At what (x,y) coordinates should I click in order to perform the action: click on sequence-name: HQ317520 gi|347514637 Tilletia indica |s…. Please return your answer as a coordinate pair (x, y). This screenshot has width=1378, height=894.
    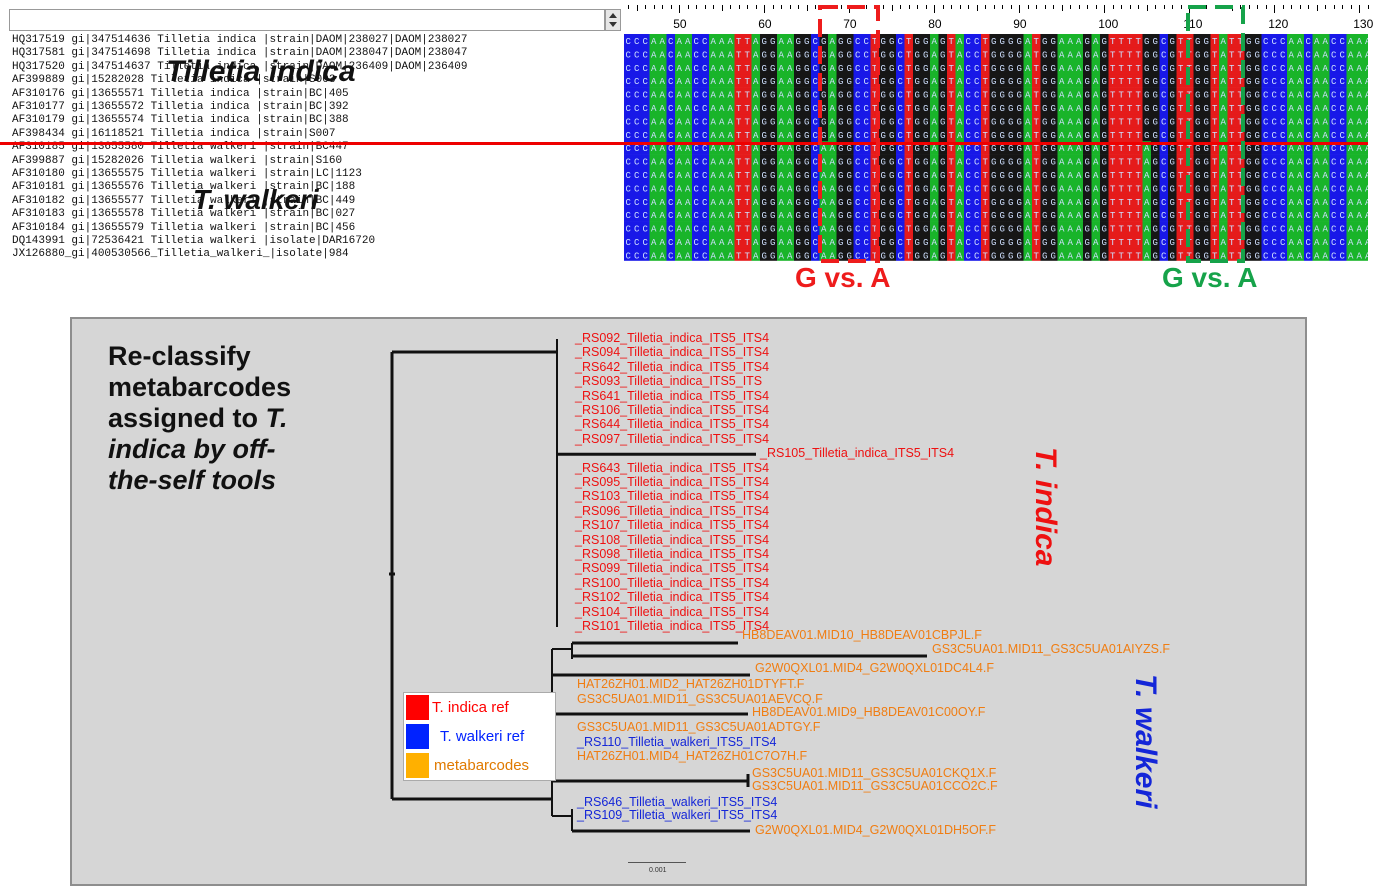
    Looking at the image, I should click on (240, 66).